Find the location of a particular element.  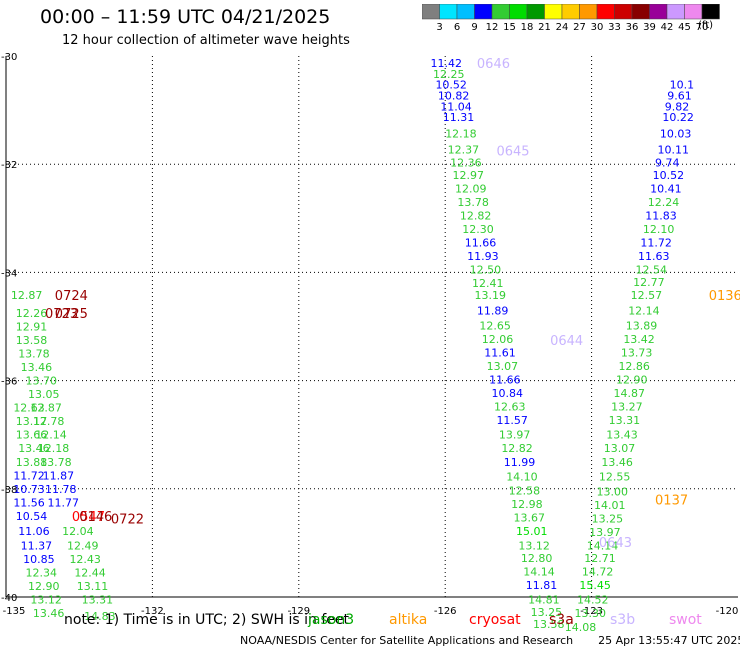

generated-timestamp: 25 Apr 13:55:47 UTC 2025 is located at coordinates (669, 640).